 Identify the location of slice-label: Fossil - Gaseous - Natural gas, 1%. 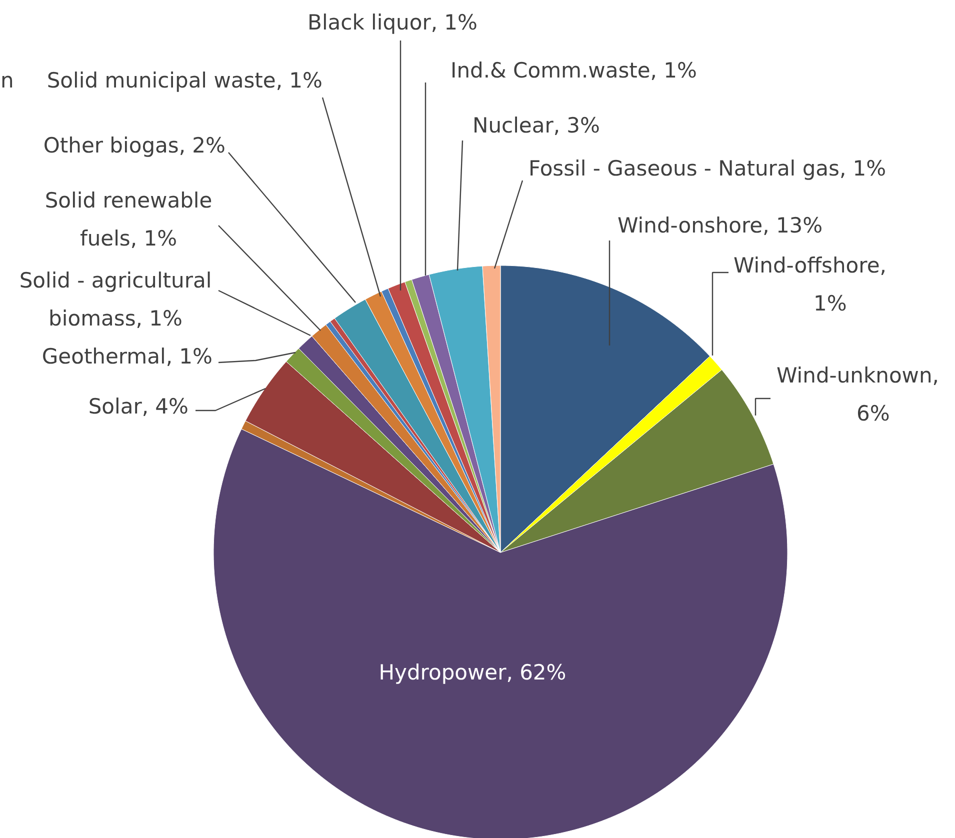
(707, 168).